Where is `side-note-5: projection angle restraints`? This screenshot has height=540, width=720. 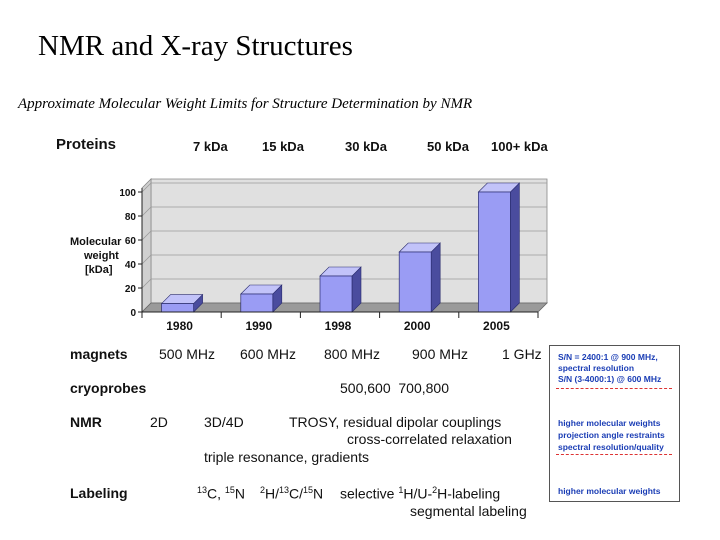
side-note-5: projection angle restraints is located at coordinates (611, 435).